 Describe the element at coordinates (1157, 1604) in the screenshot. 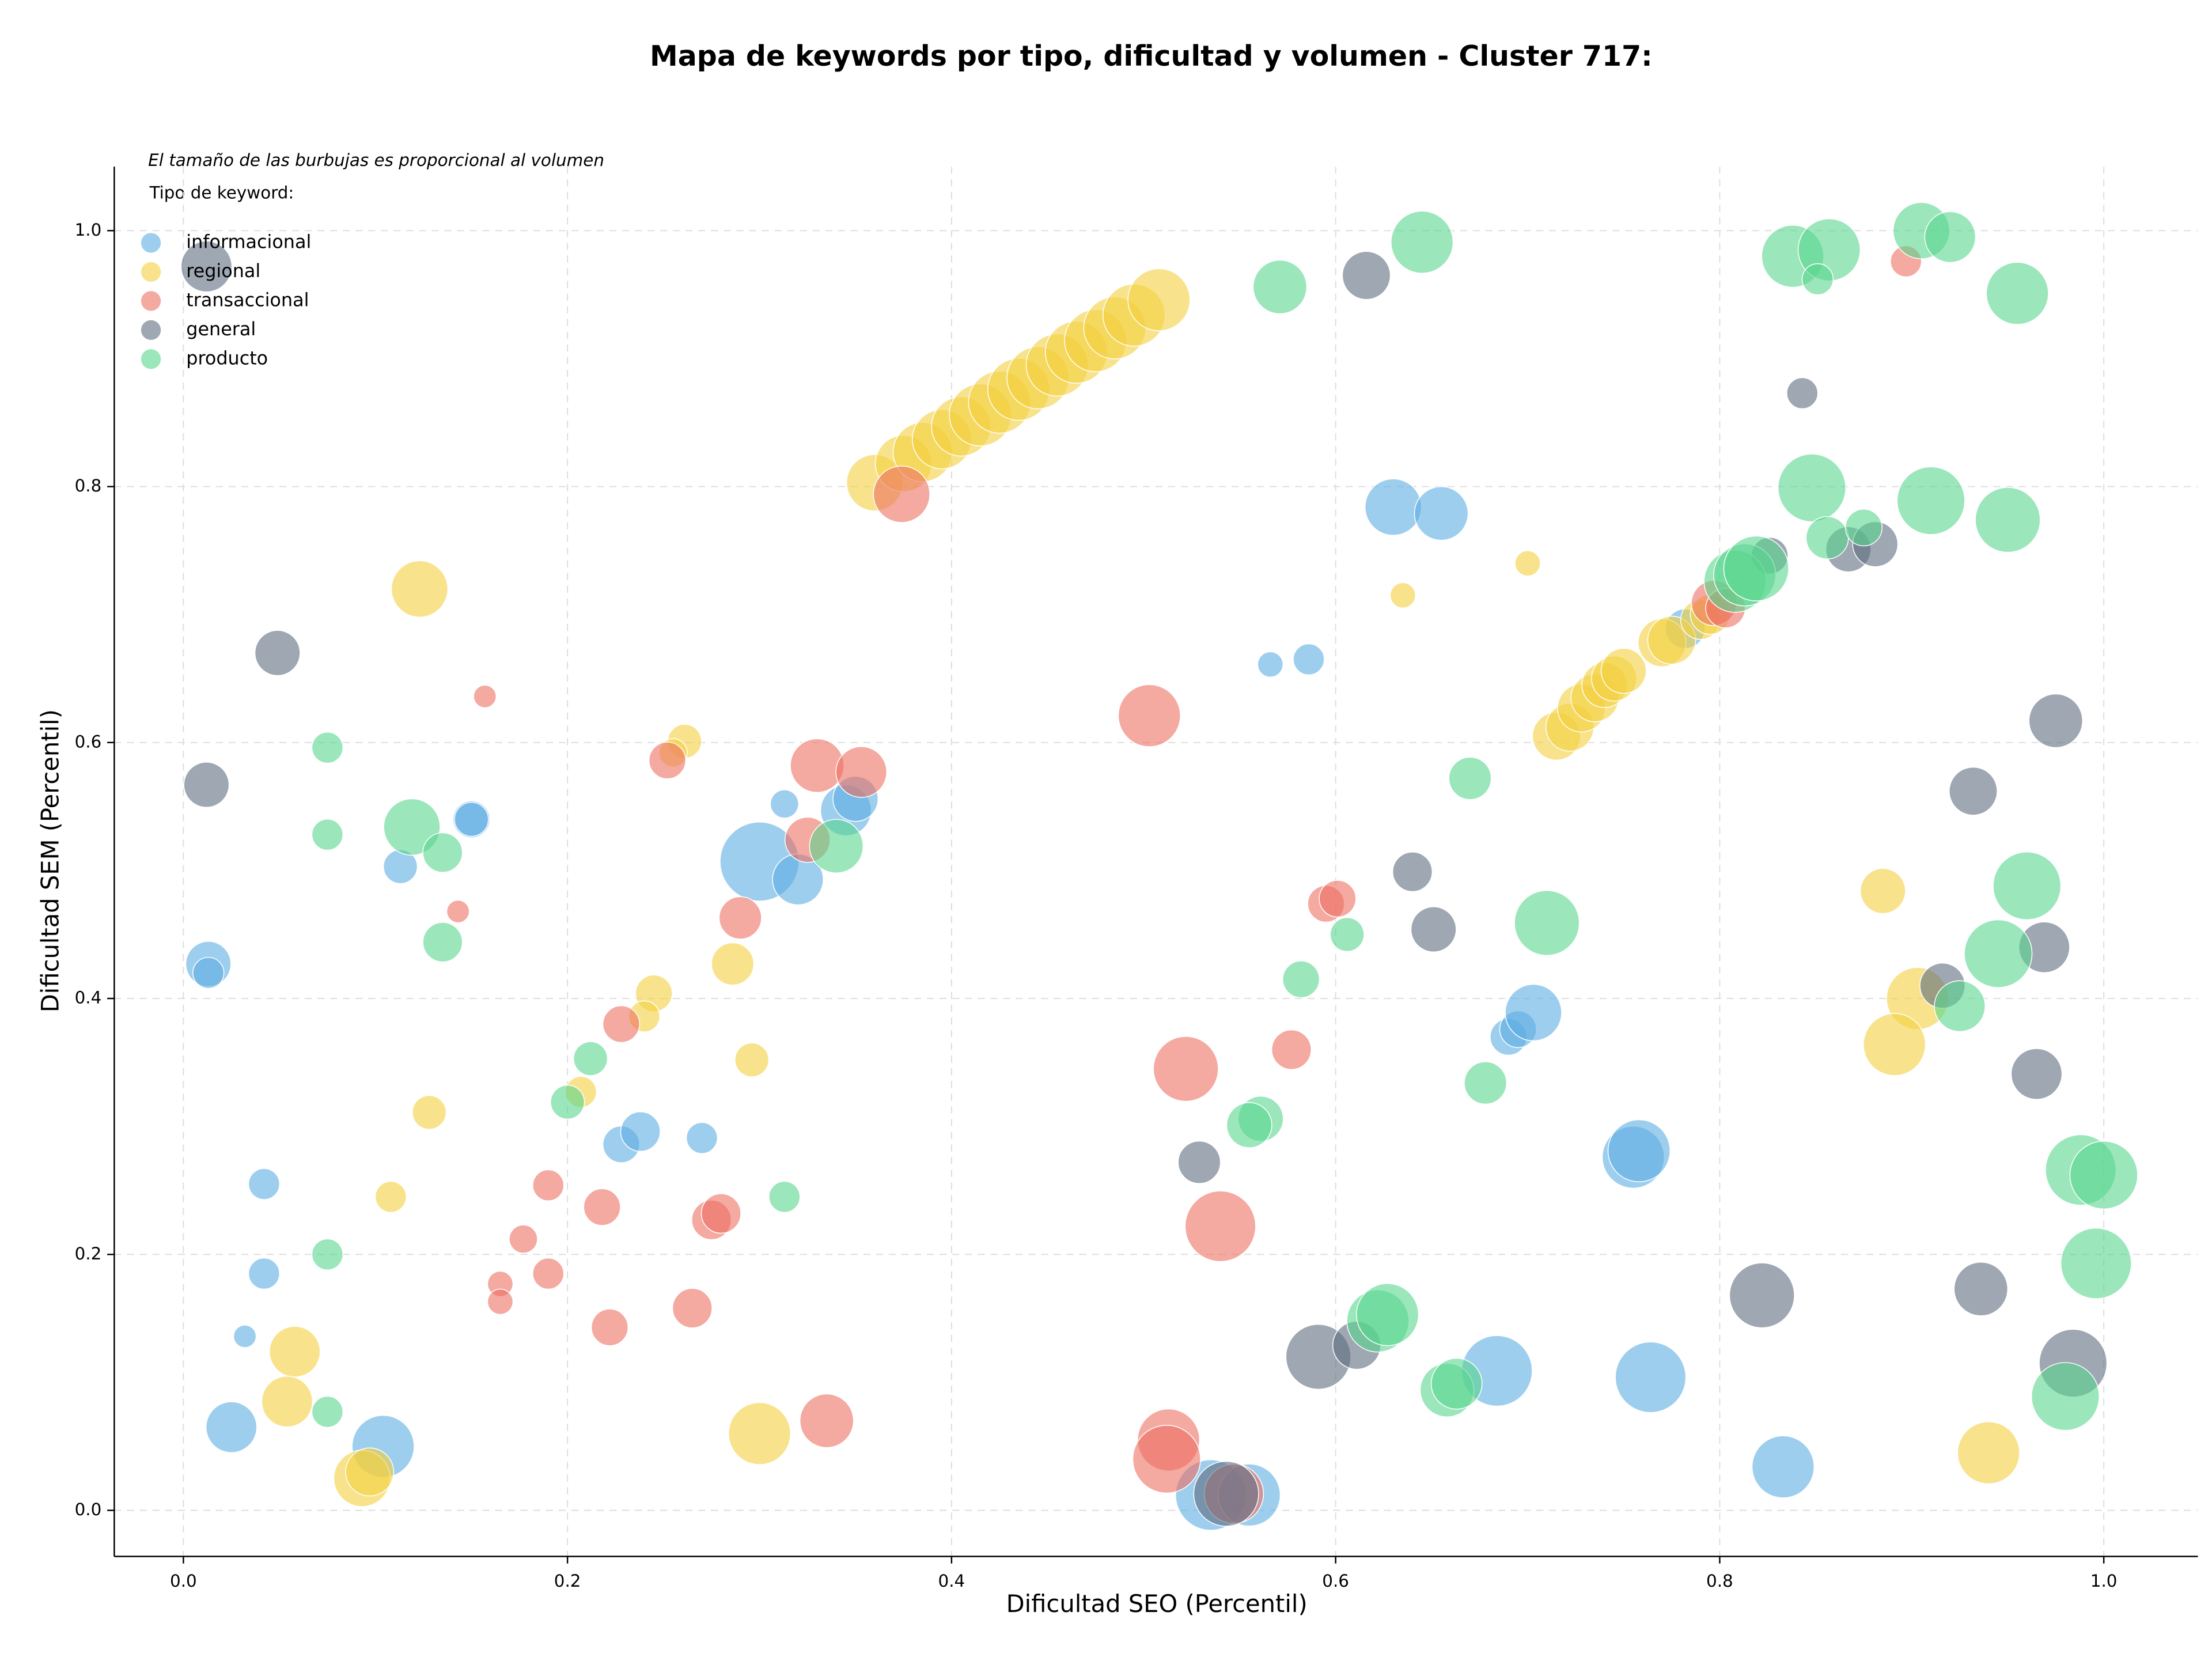

I see `x-axis-label: Dificultad SEO (Percentil)` at that location.